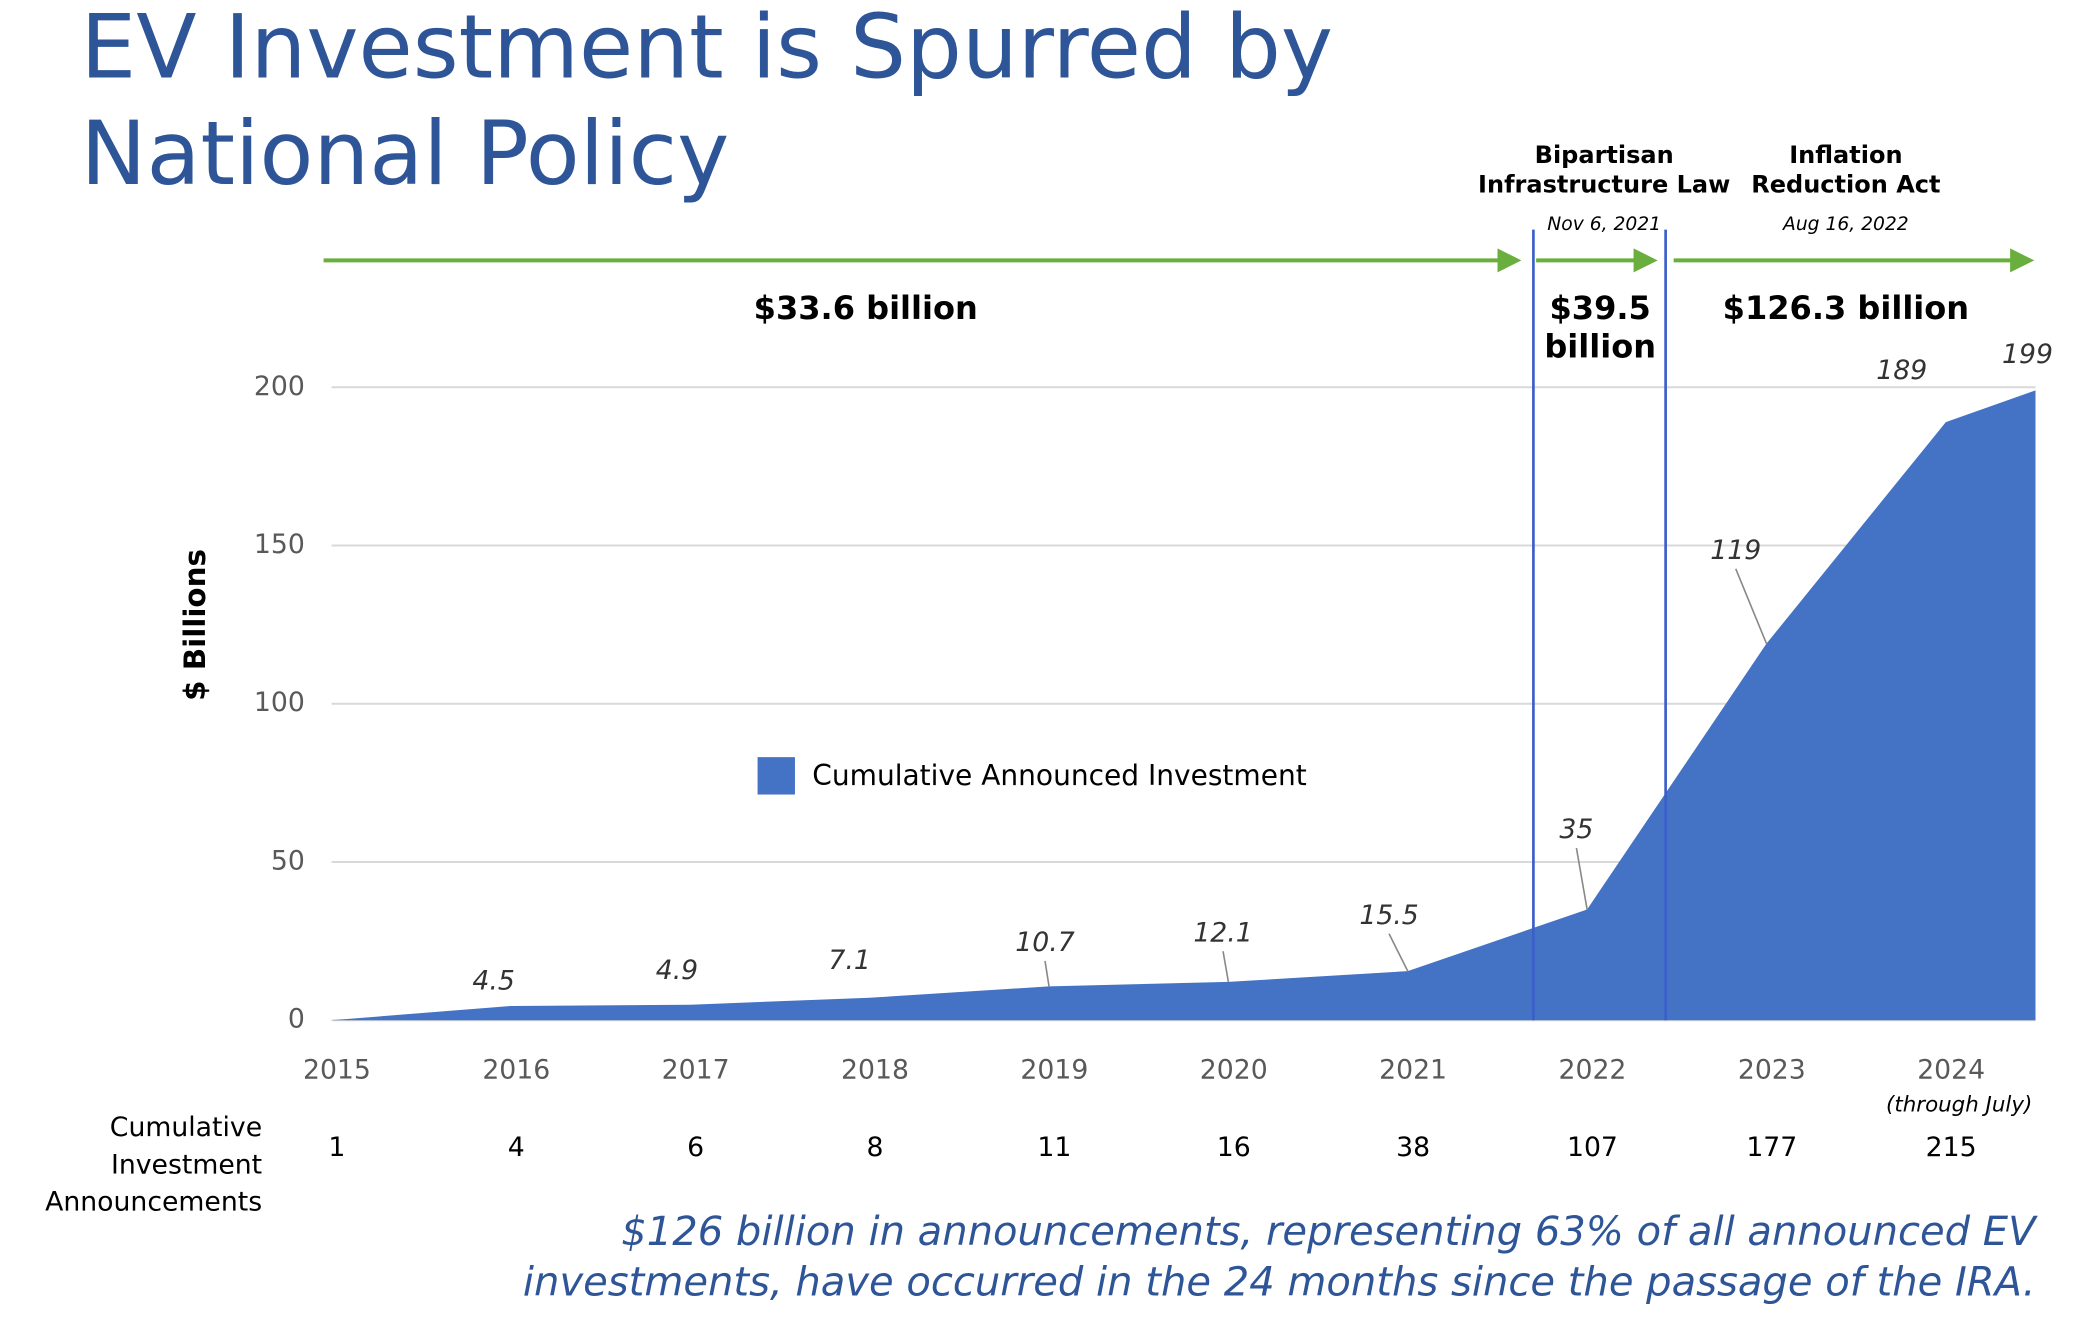  Describe the element at coordinates (516, 1147) in the screenshot. I see `announcement-count: 4` at that location.